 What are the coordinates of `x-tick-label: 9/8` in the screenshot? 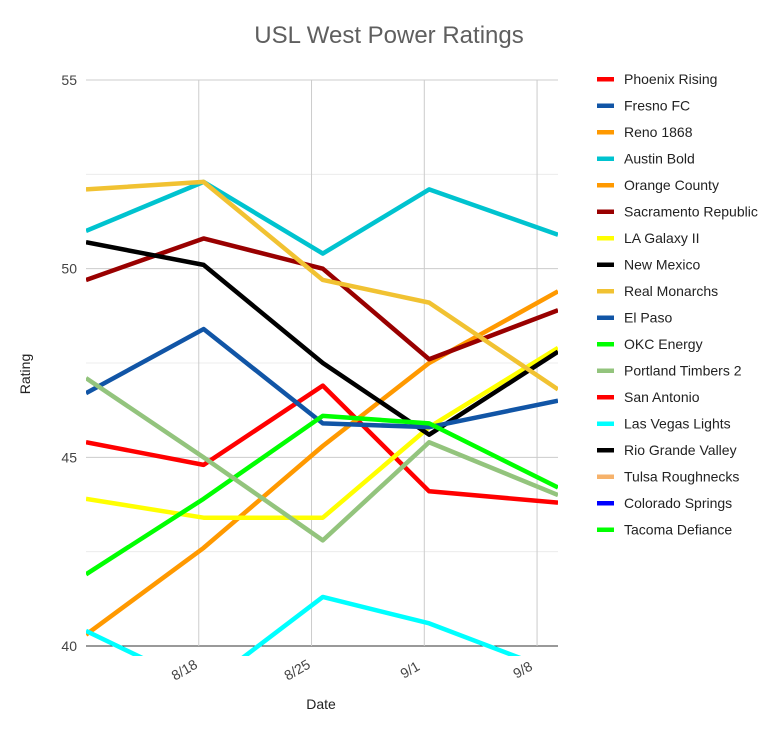 It's located at (522, 670).